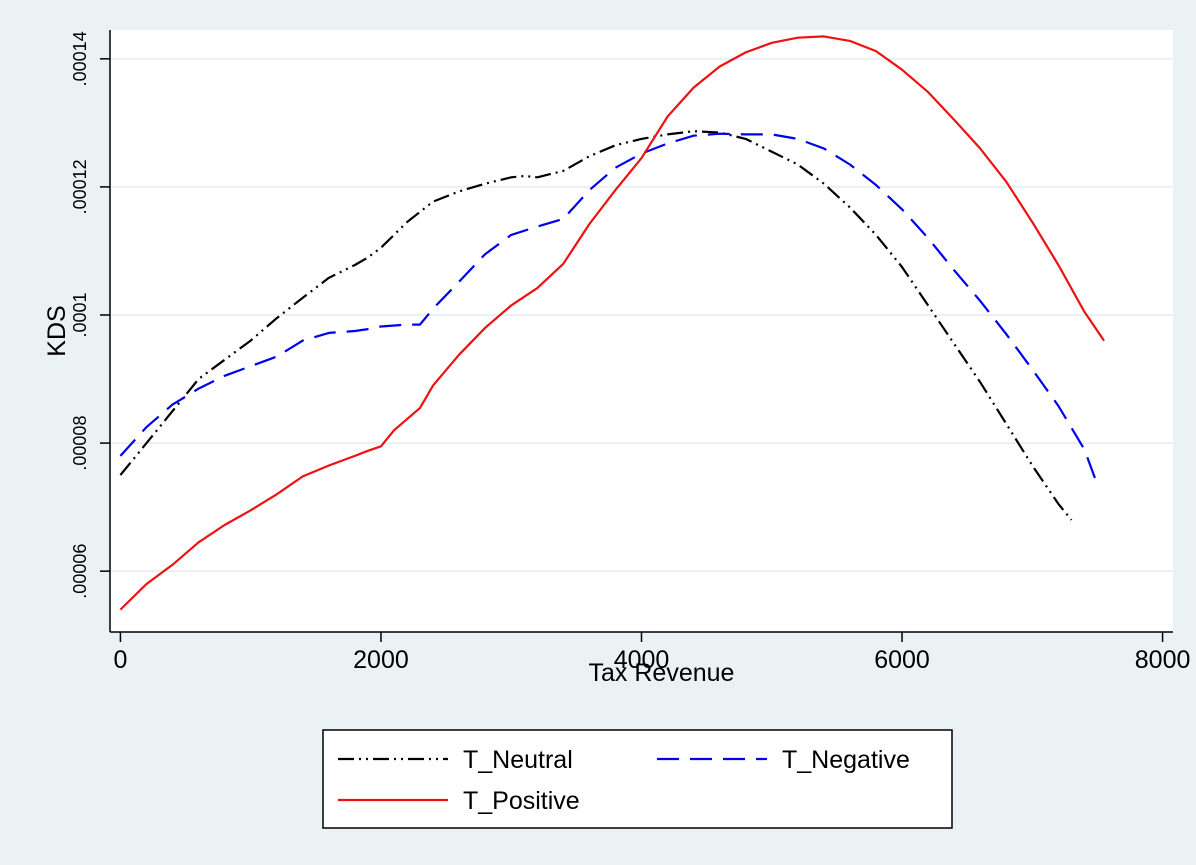  What do you see at coordinates (846, 760) in the screenshot?
I see `legend-label: T_Negative` at bounding box center [846, 760].